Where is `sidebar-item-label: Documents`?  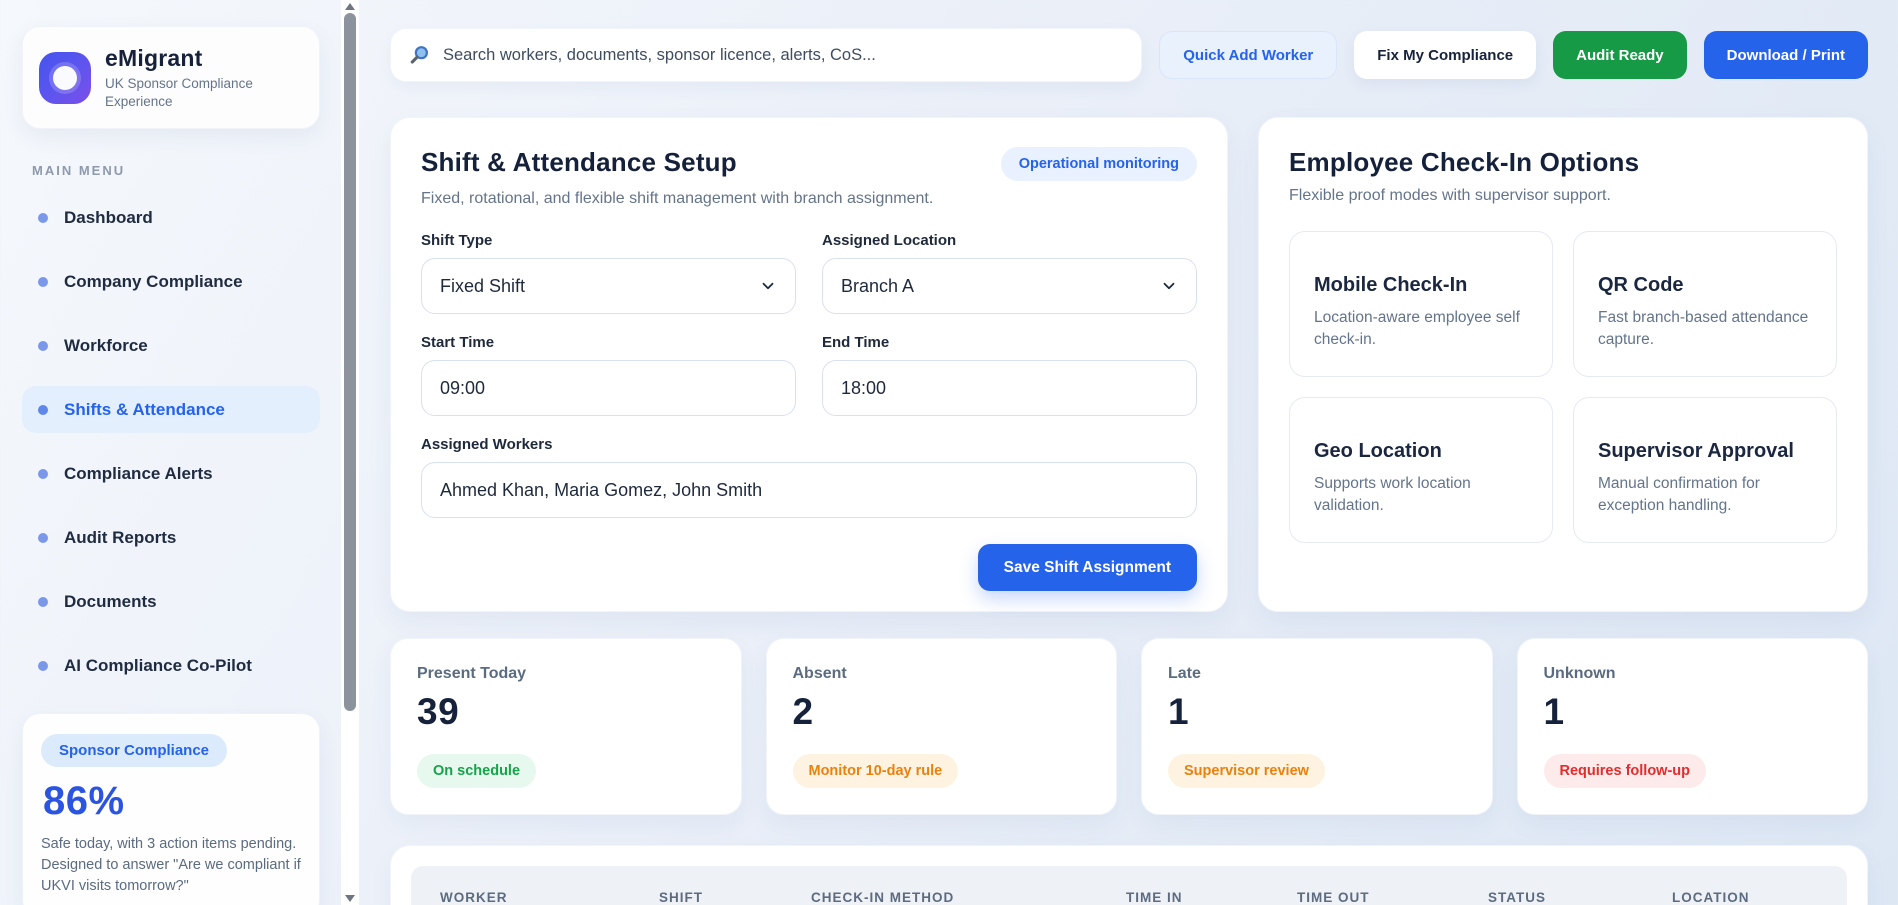
sidebar-item-label: Documents is located at coordinates (110, 601).